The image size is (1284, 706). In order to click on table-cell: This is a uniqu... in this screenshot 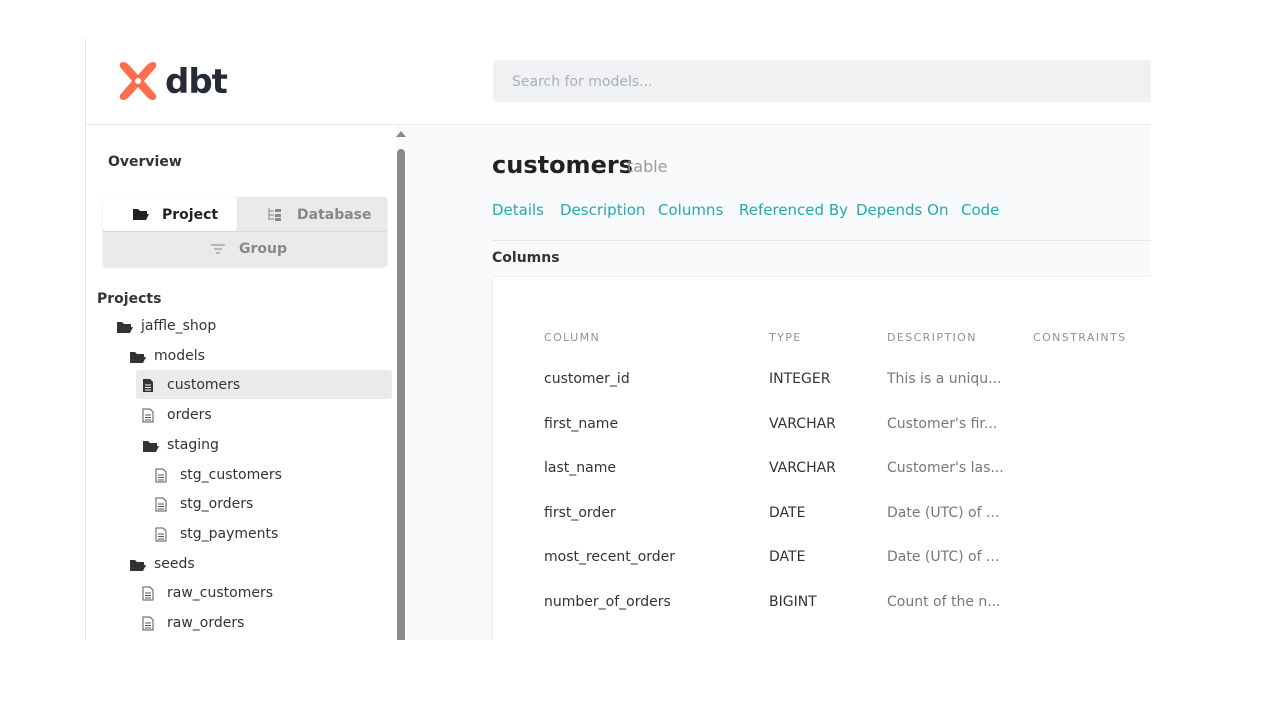, I will do `click(944, 379)`.